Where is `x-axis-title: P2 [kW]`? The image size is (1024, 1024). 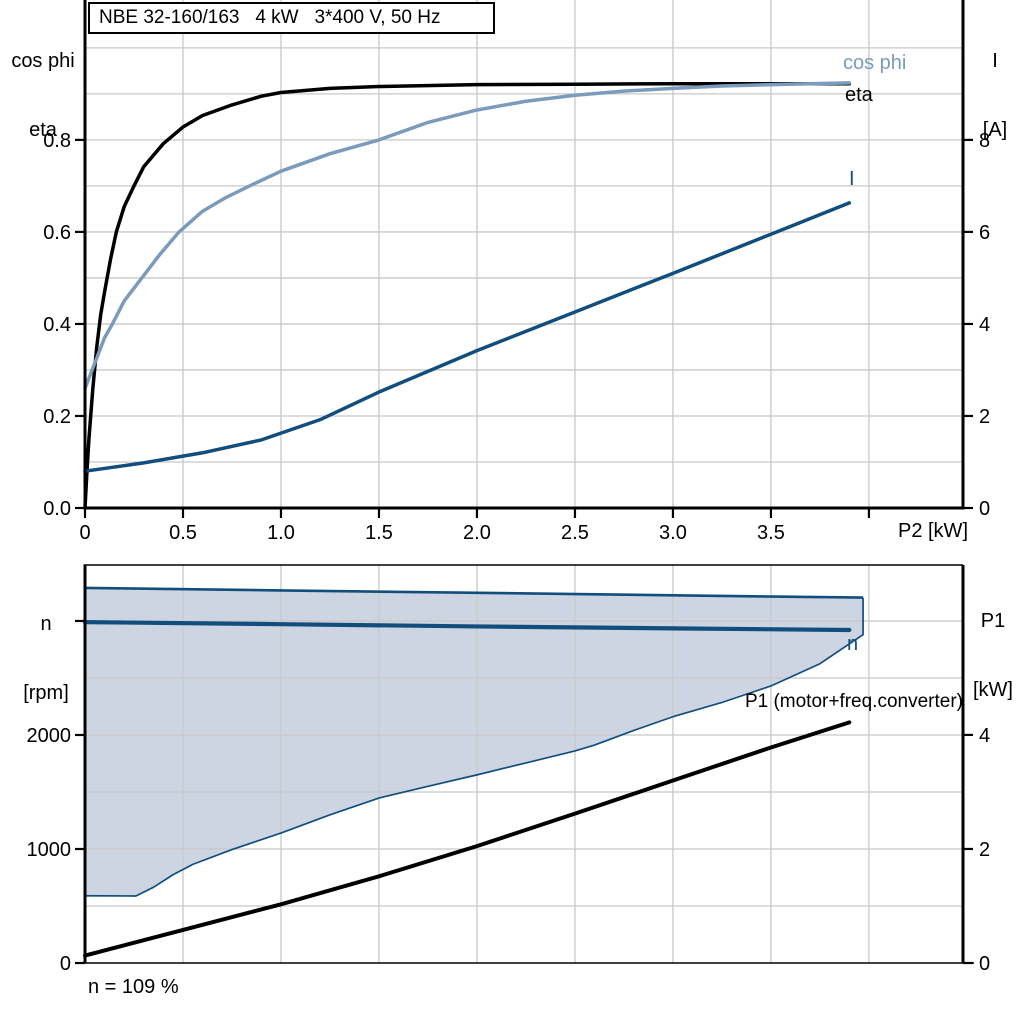 x-axis-title: P2 [kW] is located at coordinates (932, 531).